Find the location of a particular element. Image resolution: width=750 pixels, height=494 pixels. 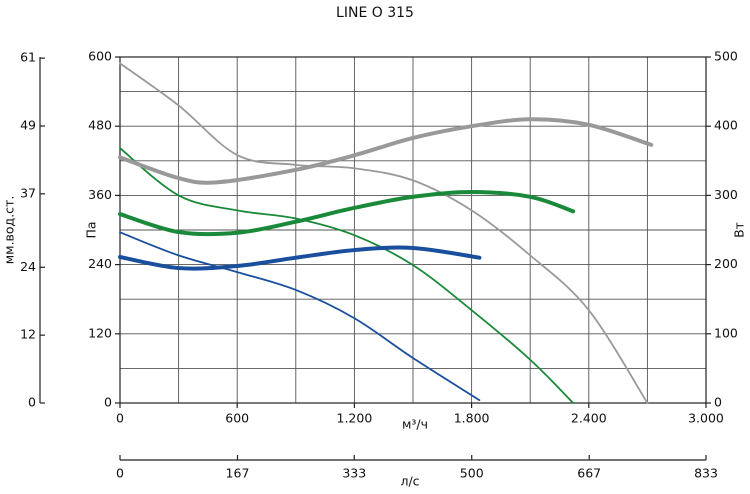

x-tick-label: 1.800 is located at coordinates (472, 418).